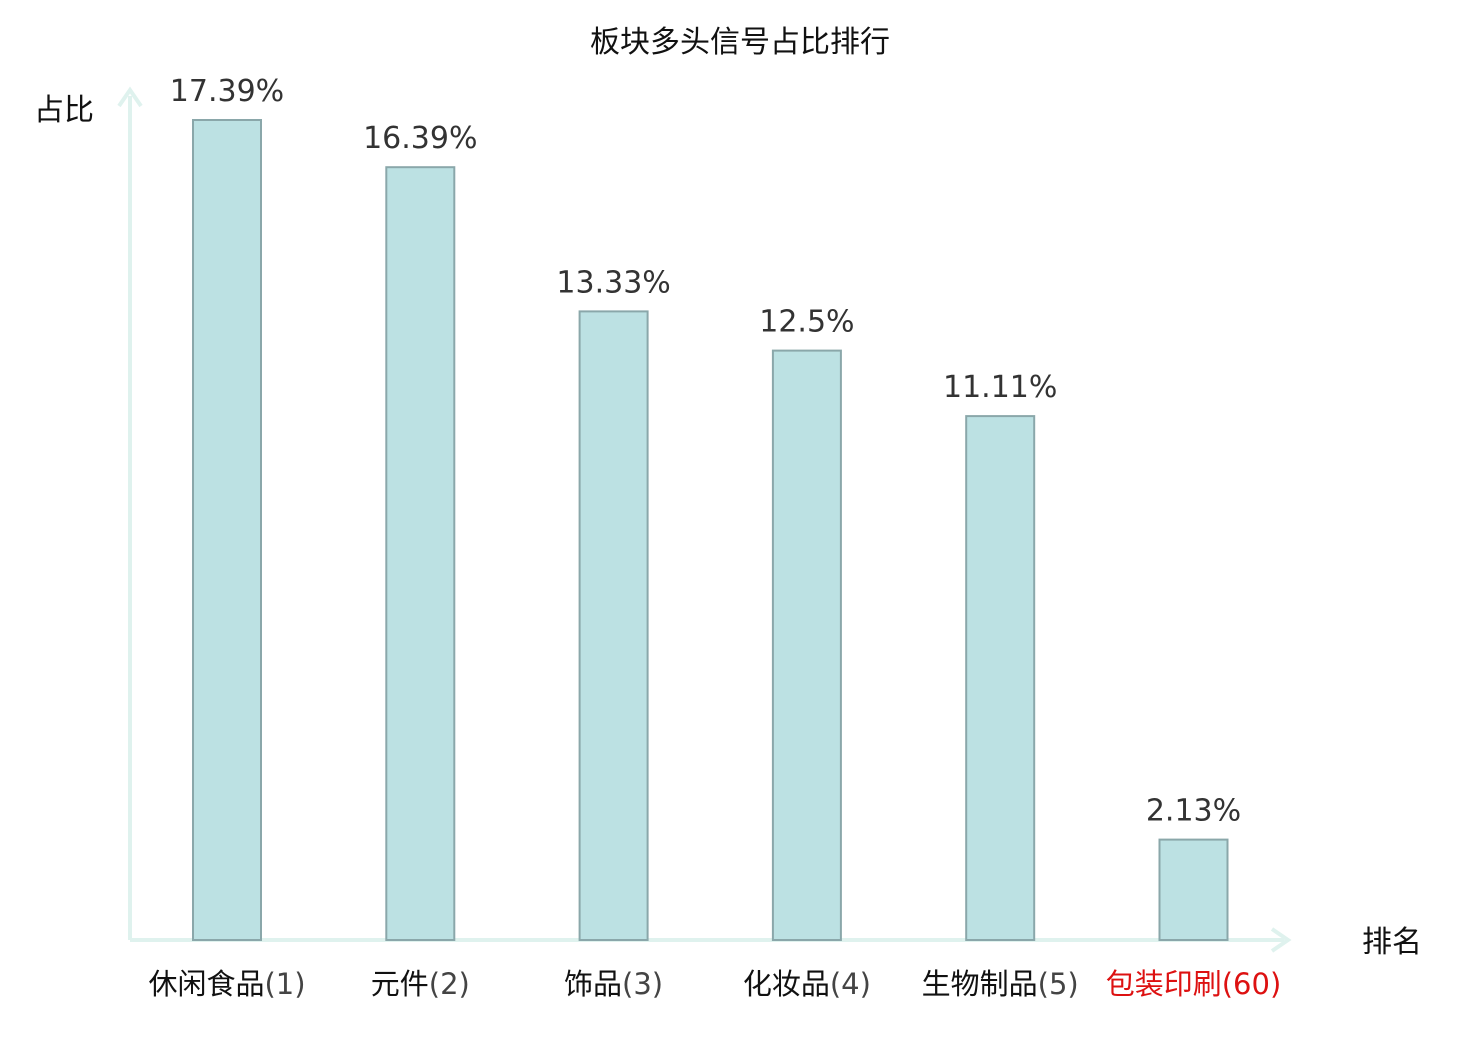 The width and height of the screenshot is (1480, 1040). I want to click on category-name: 饰品, so click(593, 984).